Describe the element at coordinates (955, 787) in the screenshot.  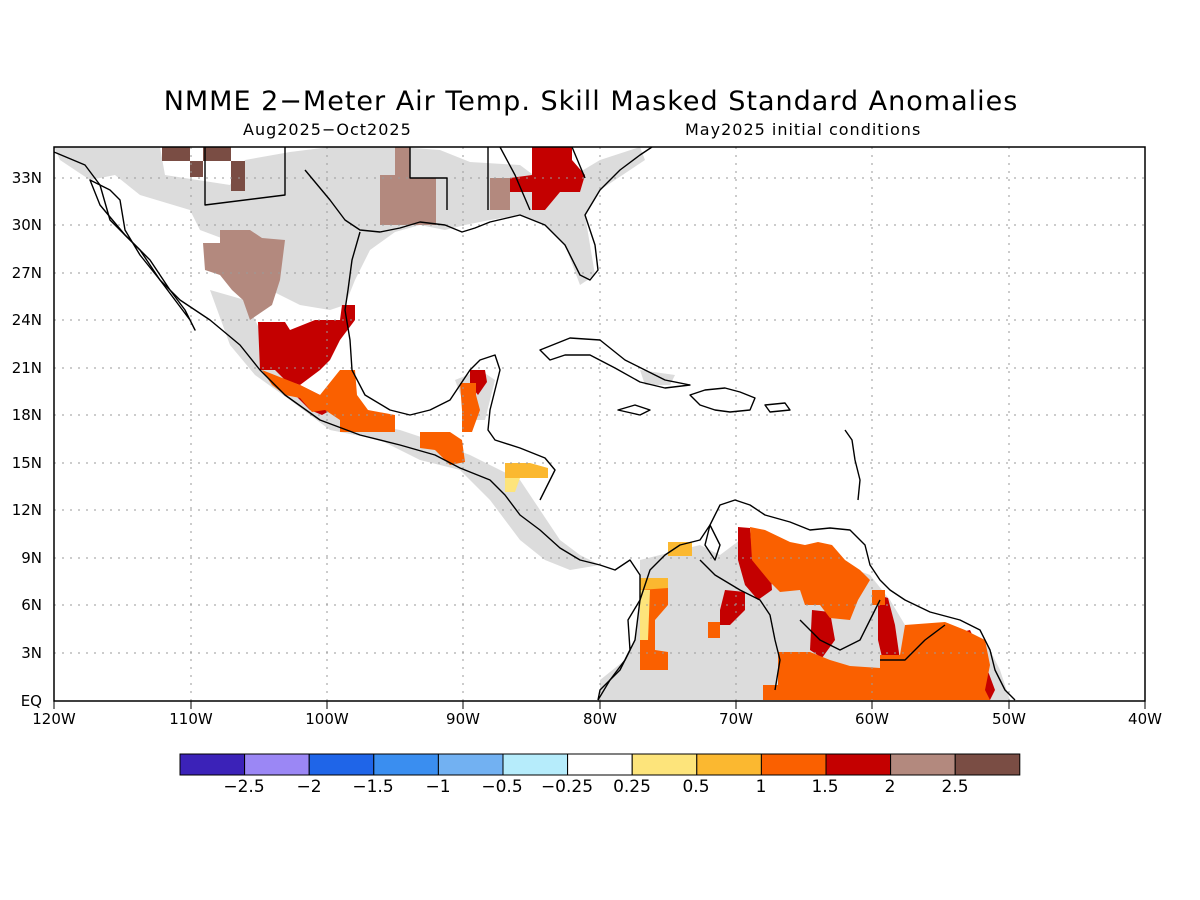
I see `colorbar-label: 2.5` at that location.